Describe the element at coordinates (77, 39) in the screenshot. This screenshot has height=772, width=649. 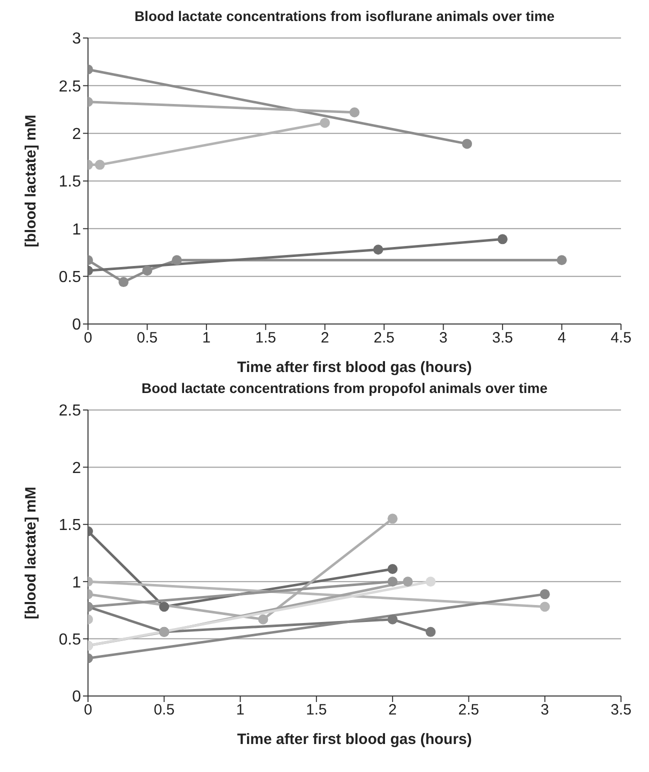
I see `y-tick-label: 3` at that location.